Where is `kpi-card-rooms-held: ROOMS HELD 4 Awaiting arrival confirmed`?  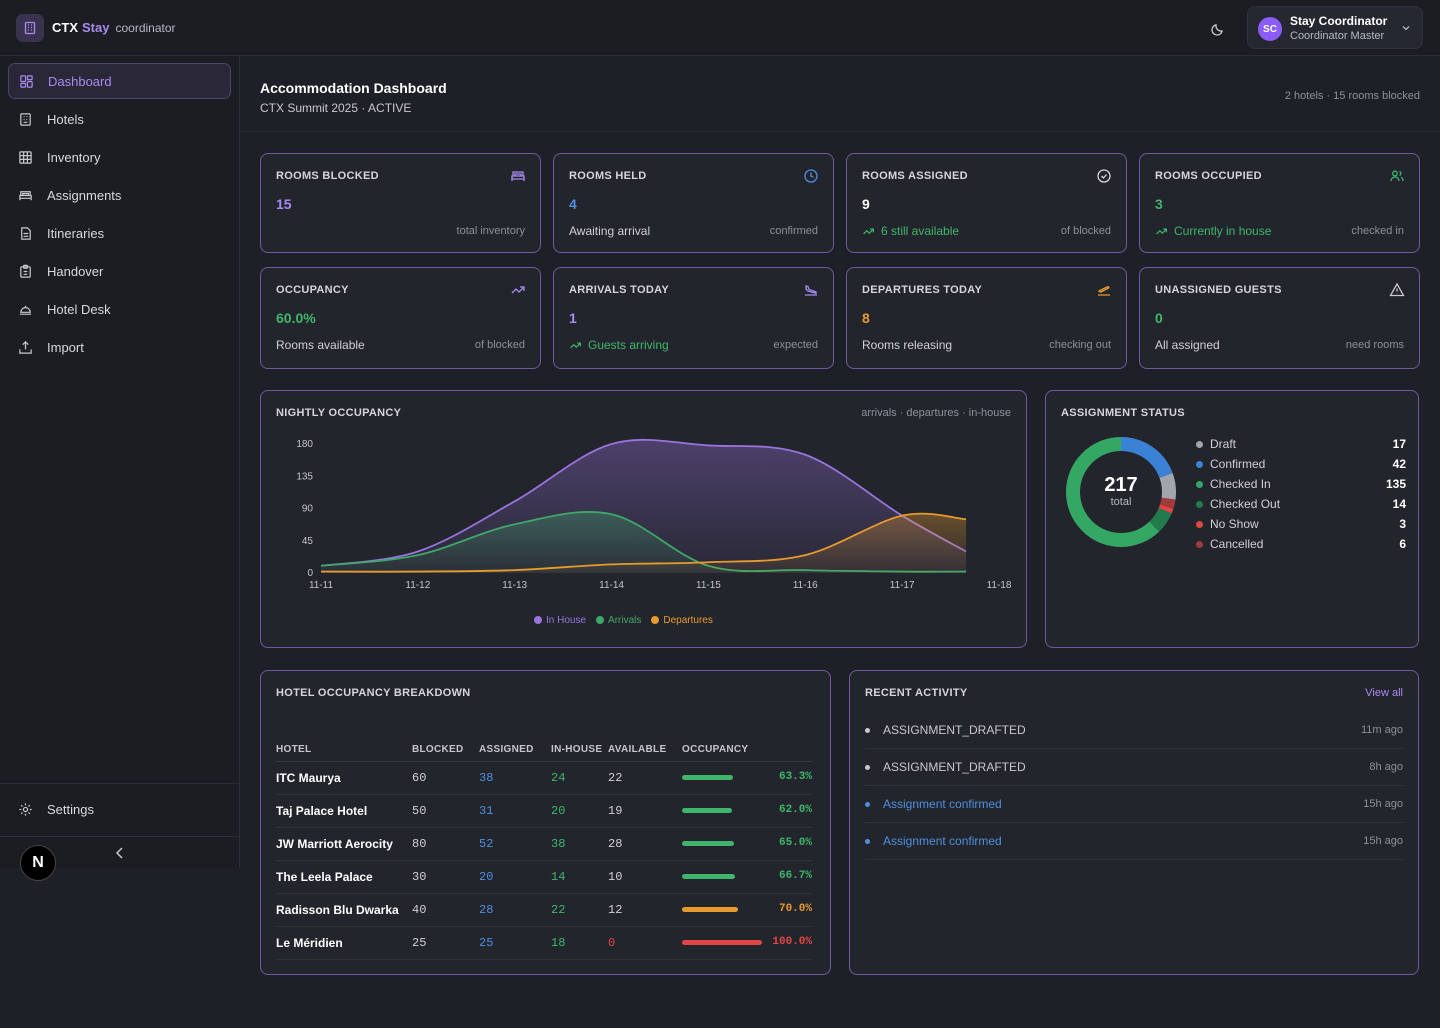 kpi-card-rooms-held: ROOMS HELD 4 Awaiting arrival confirmed is located at coordinates (693, 203).